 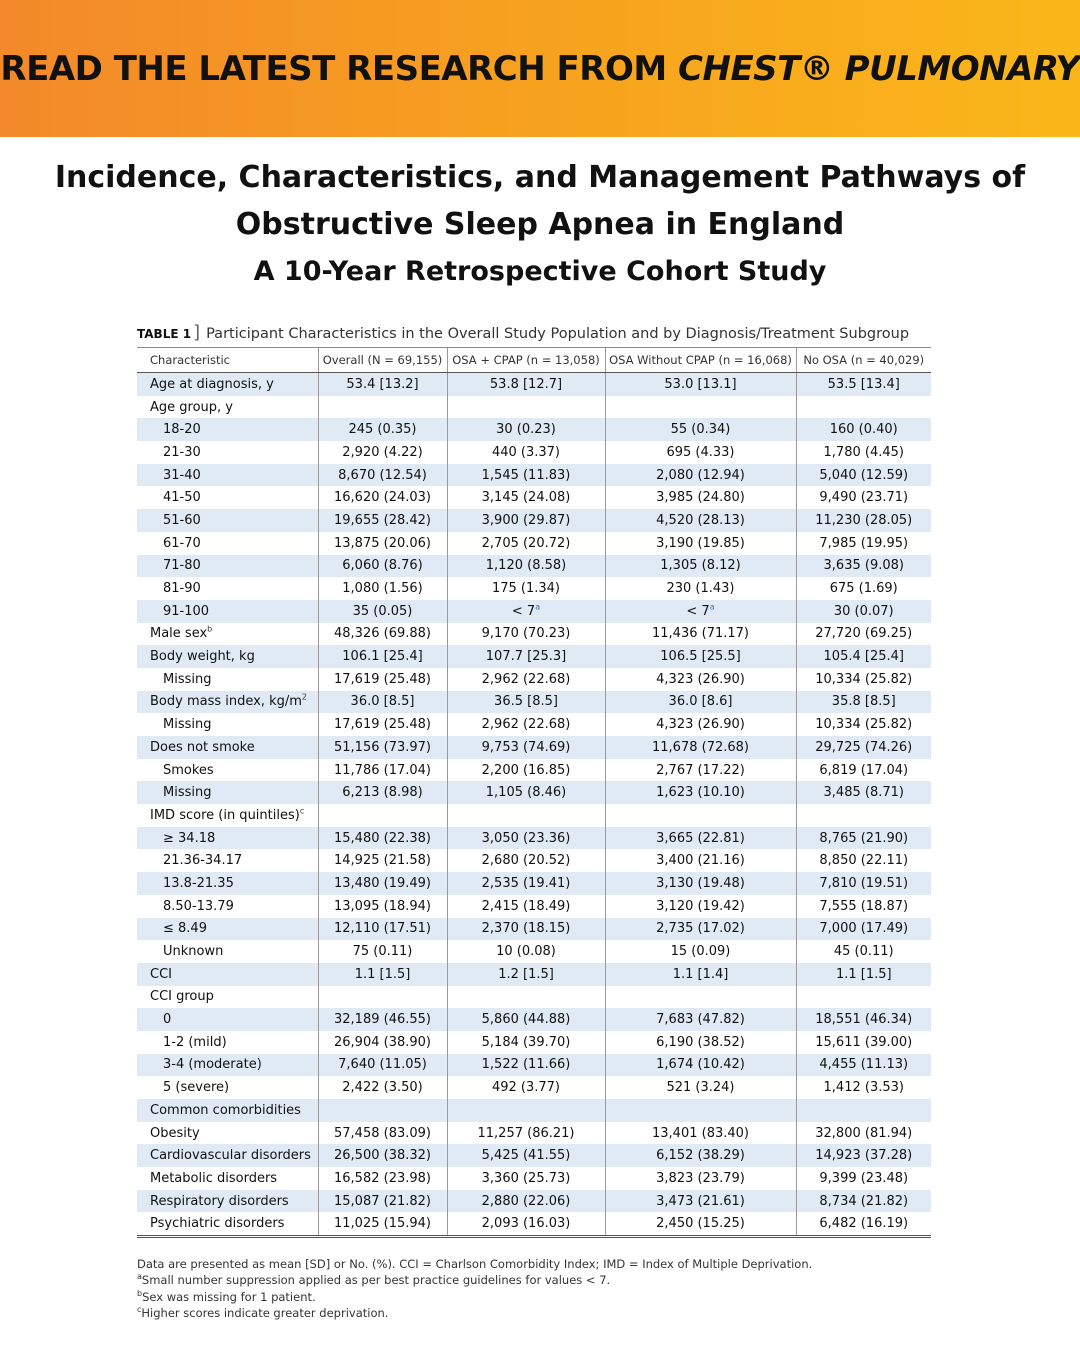 I want to click on cell: 230 (1.43), so click(x=700, y=588).